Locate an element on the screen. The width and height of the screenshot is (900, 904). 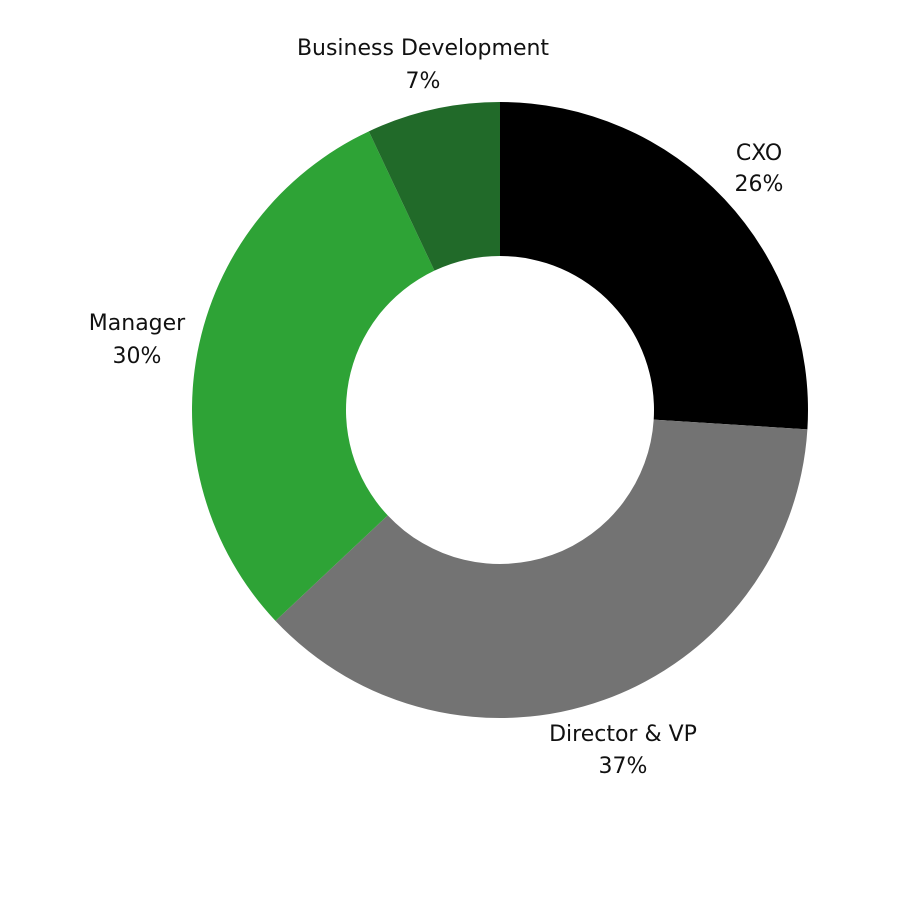
slice-label-business-development: Business Development is located at coordinates (423, 48).